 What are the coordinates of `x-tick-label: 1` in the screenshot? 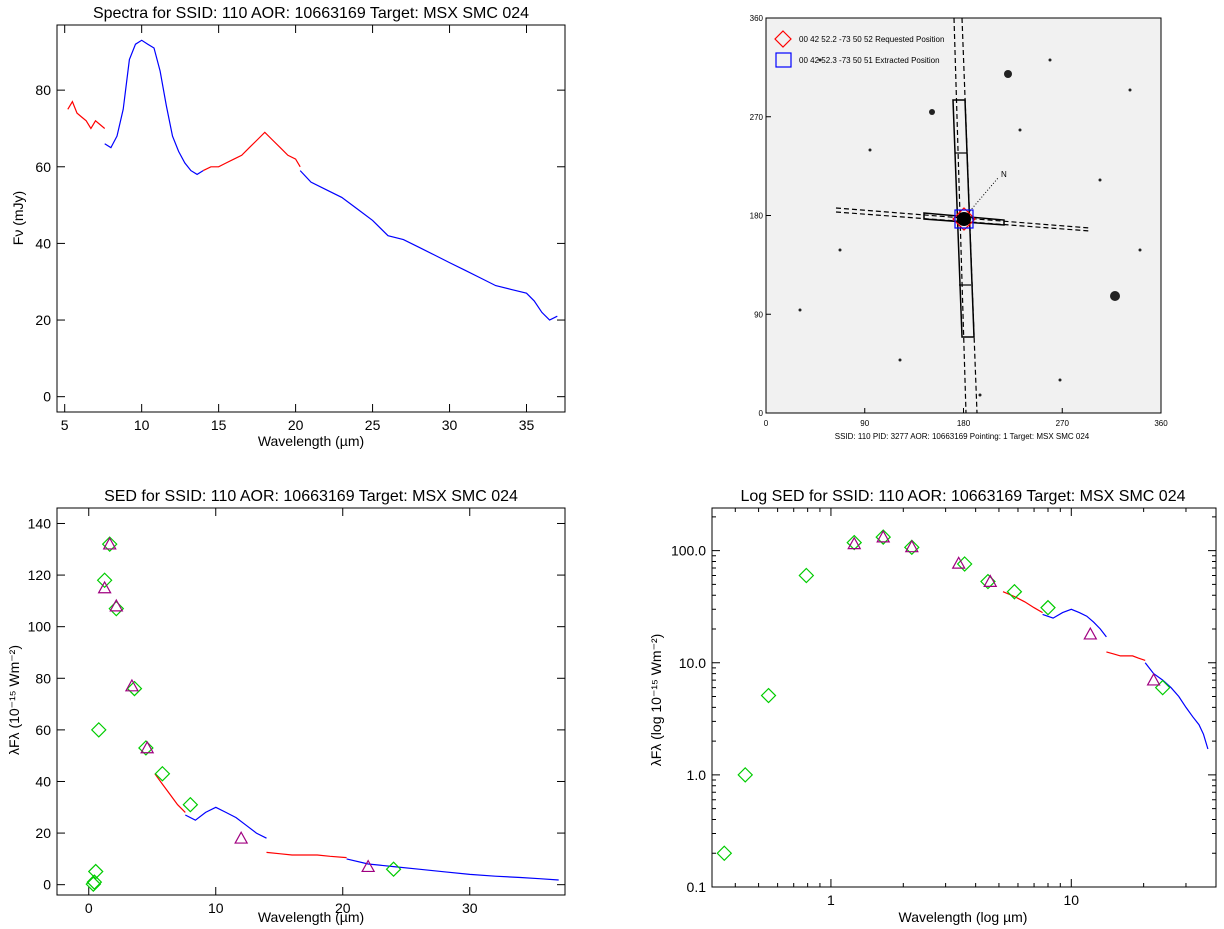 It's located at (831, 900).